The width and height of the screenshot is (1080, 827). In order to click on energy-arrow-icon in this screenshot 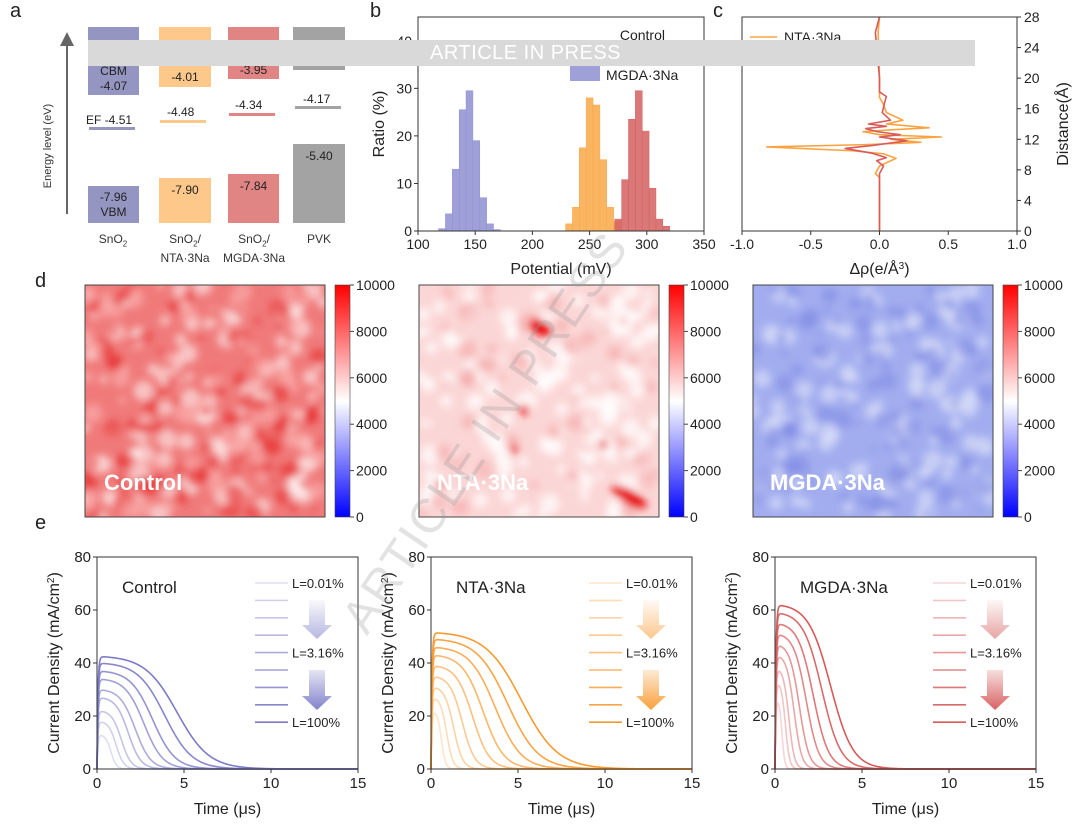, I will do `click(67, 123)`.